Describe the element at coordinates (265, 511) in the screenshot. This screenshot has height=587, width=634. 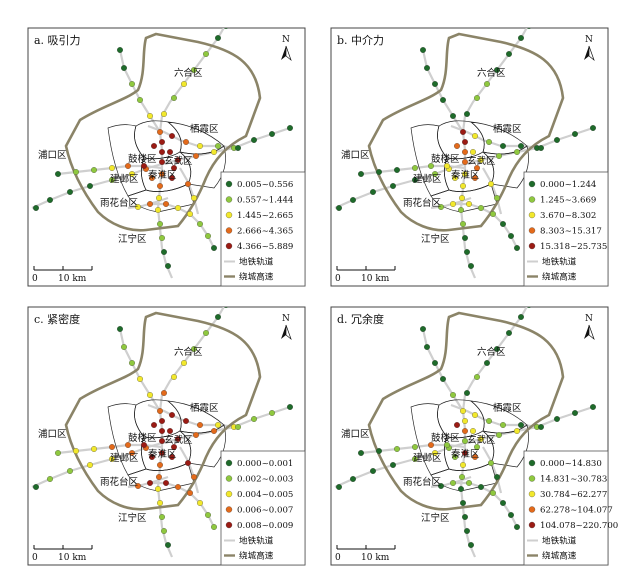
I see `legend-label: 0.006~0.007` at that location.